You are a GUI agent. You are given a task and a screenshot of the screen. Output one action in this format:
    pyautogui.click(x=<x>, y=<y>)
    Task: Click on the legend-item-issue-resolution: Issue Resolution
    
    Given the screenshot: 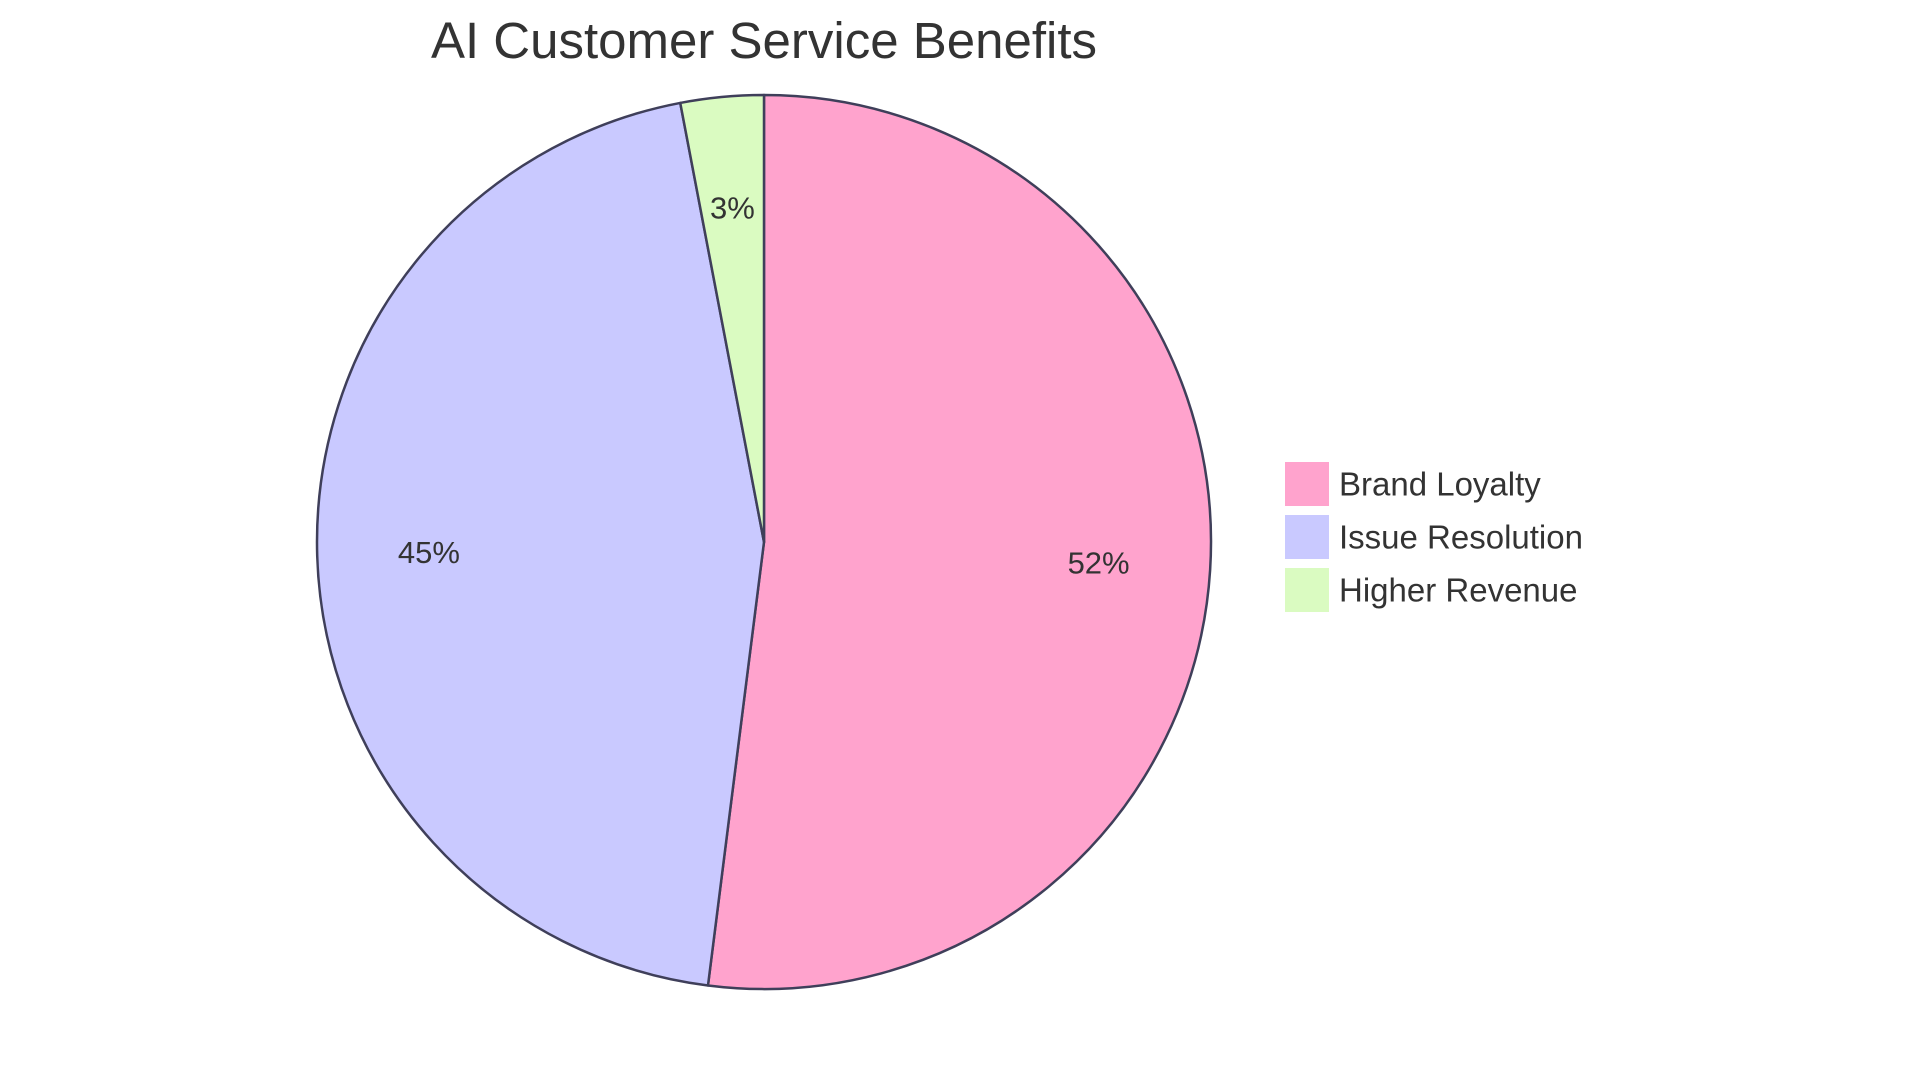 What is the action you would take?
    pyautogui.click(x=1434, y=537)
    